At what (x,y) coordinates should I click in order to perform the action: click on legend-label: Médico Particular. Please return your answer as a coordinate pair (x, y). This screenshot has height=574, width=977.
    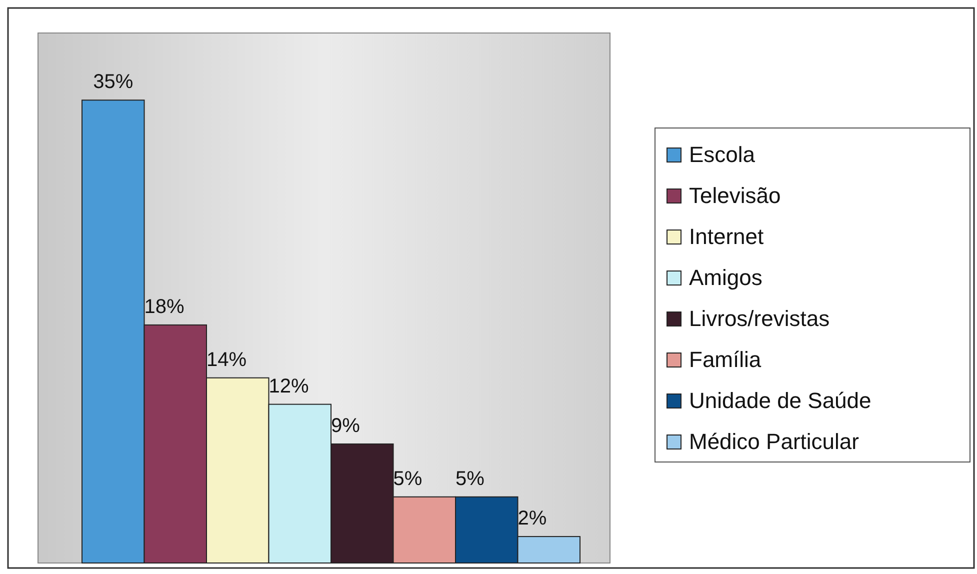
    Looking at the image, I should click on (774, 441).